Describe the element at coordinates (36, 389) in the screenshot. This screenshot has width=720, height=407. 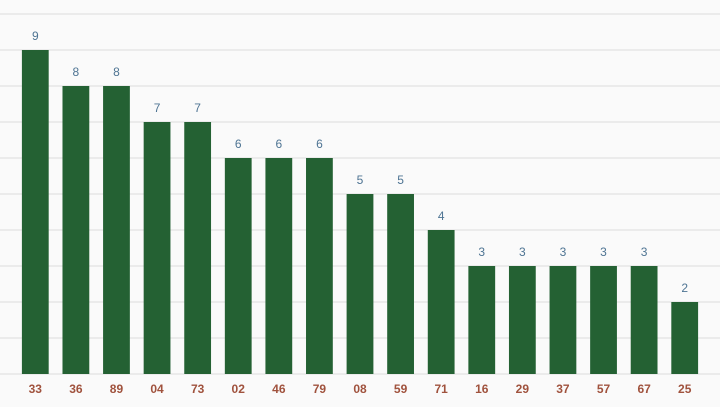
I see `x-tick-label: 33` at that location.